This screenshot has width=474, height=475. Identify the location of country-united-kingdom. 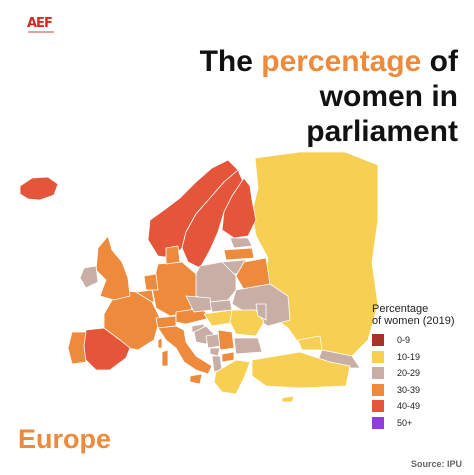
(113, 268).